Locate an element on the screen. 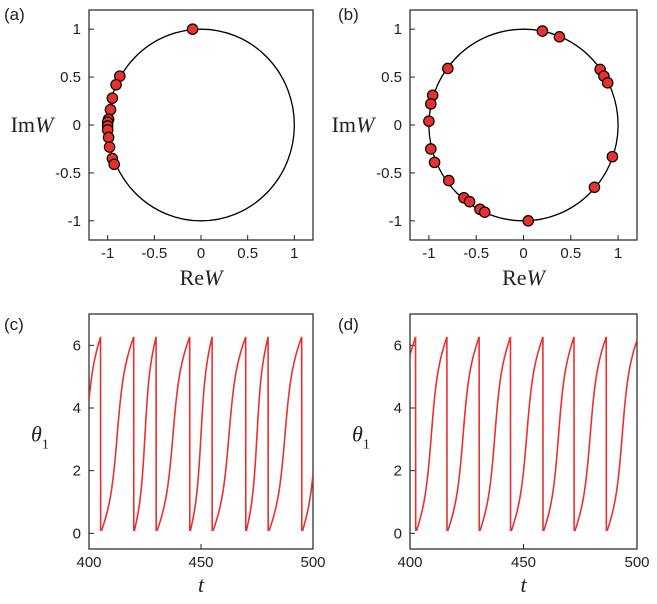 Image resolution: width=657 pixels, height=604 pixels. panel-label-b: (b) is located at coordinates (348, 14).